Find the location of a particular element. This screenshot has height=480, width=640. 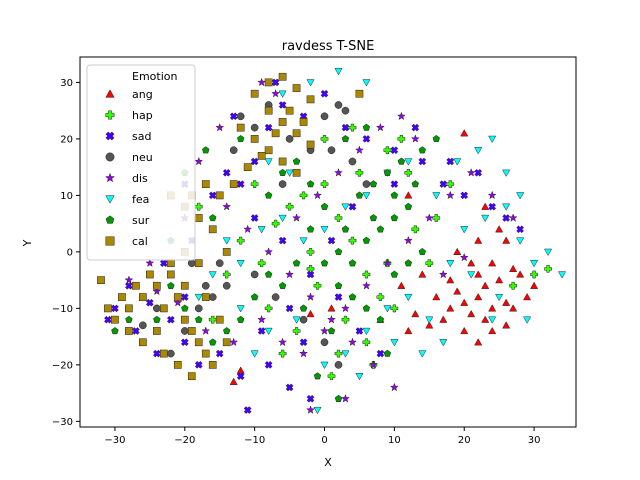

legend-item-cal: cal is located at coordinates (126, 241).